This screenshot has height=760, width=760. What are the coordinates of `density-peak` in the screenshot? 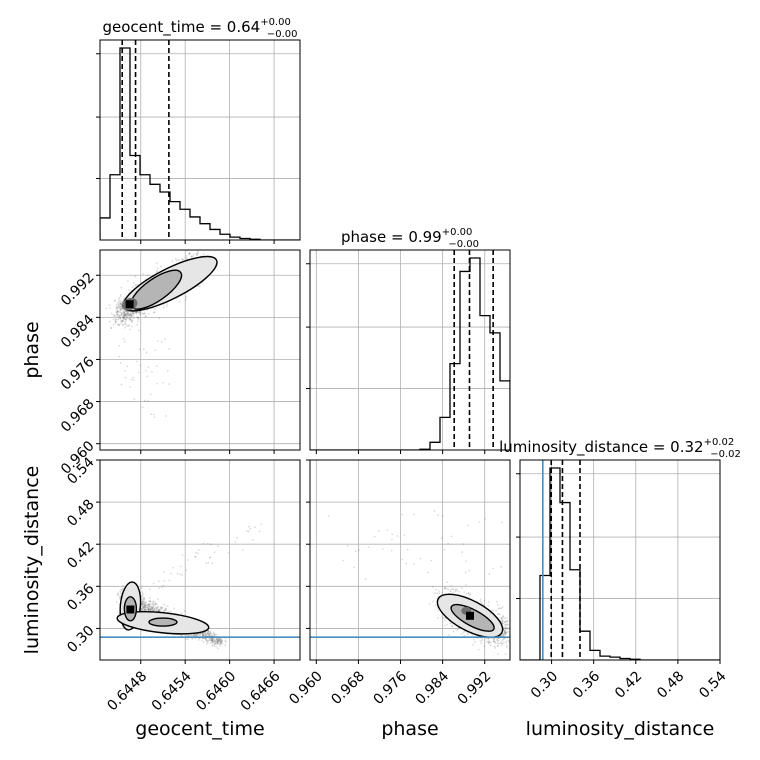 It's located at (130, 609).